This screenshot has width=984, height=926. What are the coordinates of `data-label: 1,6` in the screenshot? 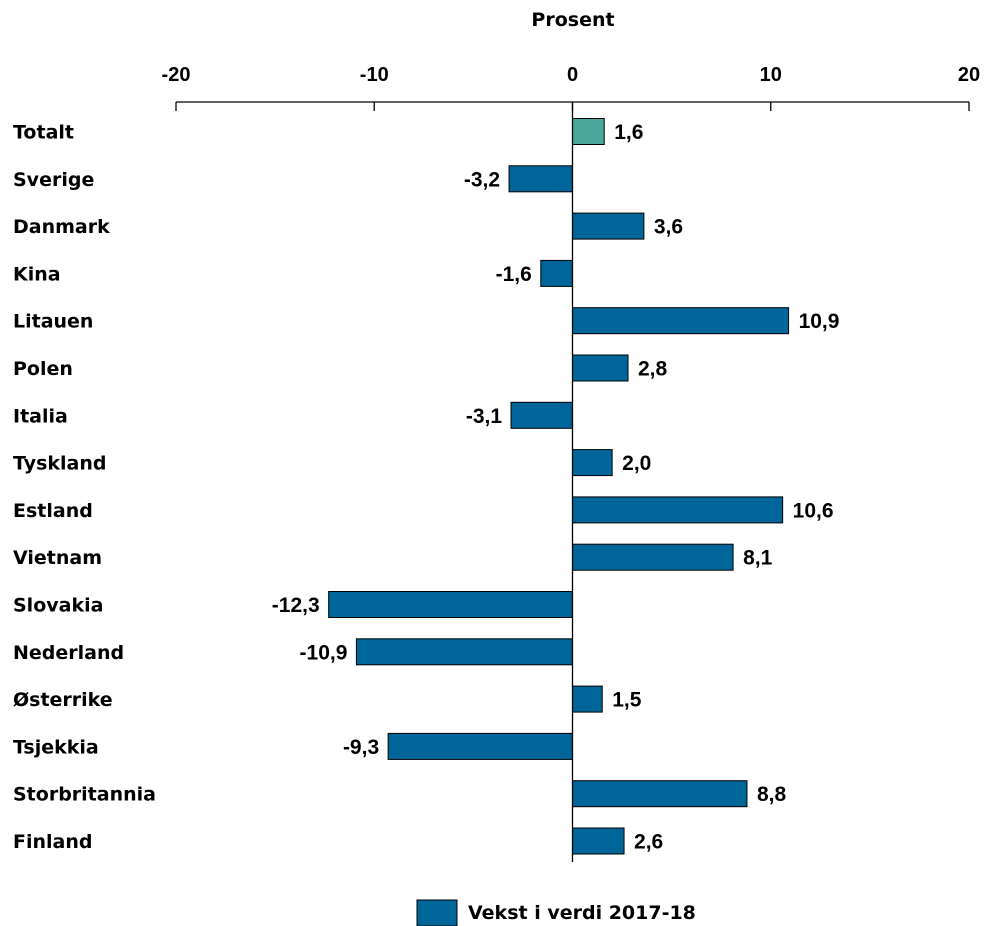 It's located at (628, 132).